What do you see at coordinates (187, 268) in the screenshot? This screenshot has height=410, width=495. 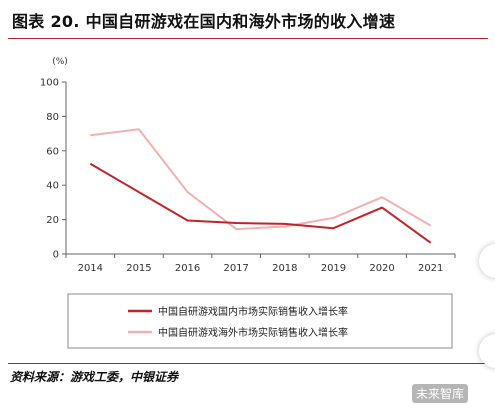 I see `x-tick-label: 2016` at bounding box center [187, 268].